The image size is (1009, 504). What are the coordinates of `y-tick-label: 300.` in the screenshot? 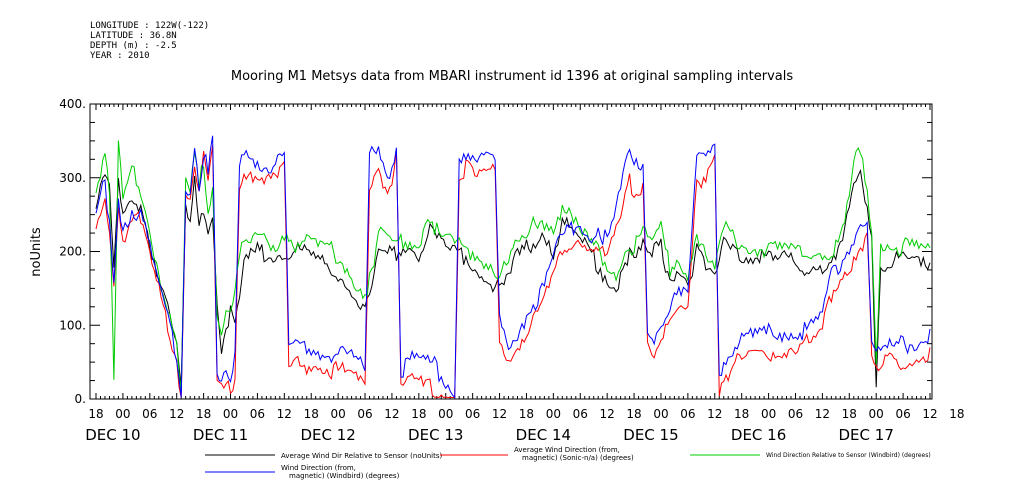 It's located at (72, 178).